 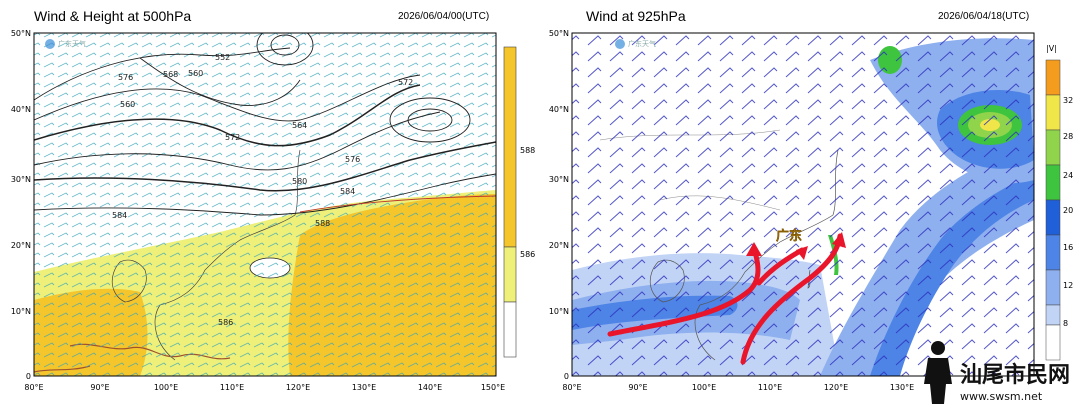 I want to click on height-588-contour, so click(x=397, y=204).